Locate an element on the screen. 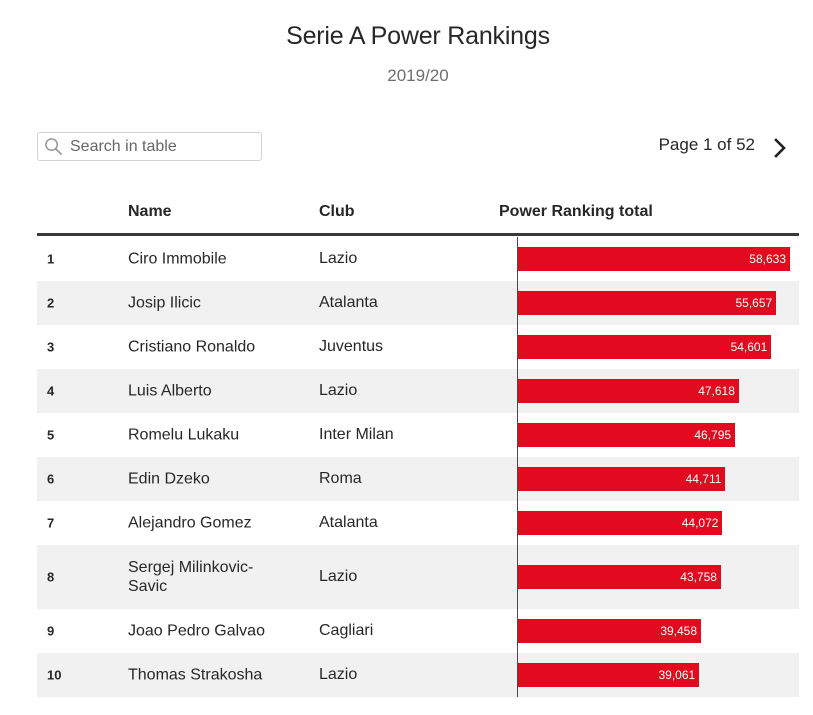  power-ranking-bar: 44,711 is located at coordinates (622, 479).